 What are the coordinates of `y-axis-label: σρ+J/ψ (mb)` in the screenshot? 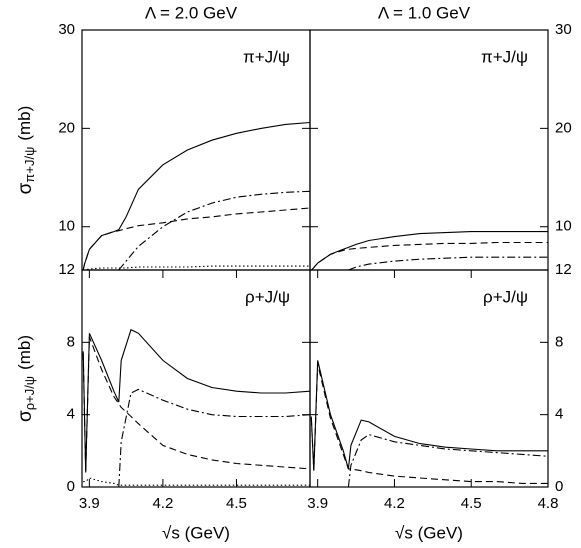 It's located at (26, 378).